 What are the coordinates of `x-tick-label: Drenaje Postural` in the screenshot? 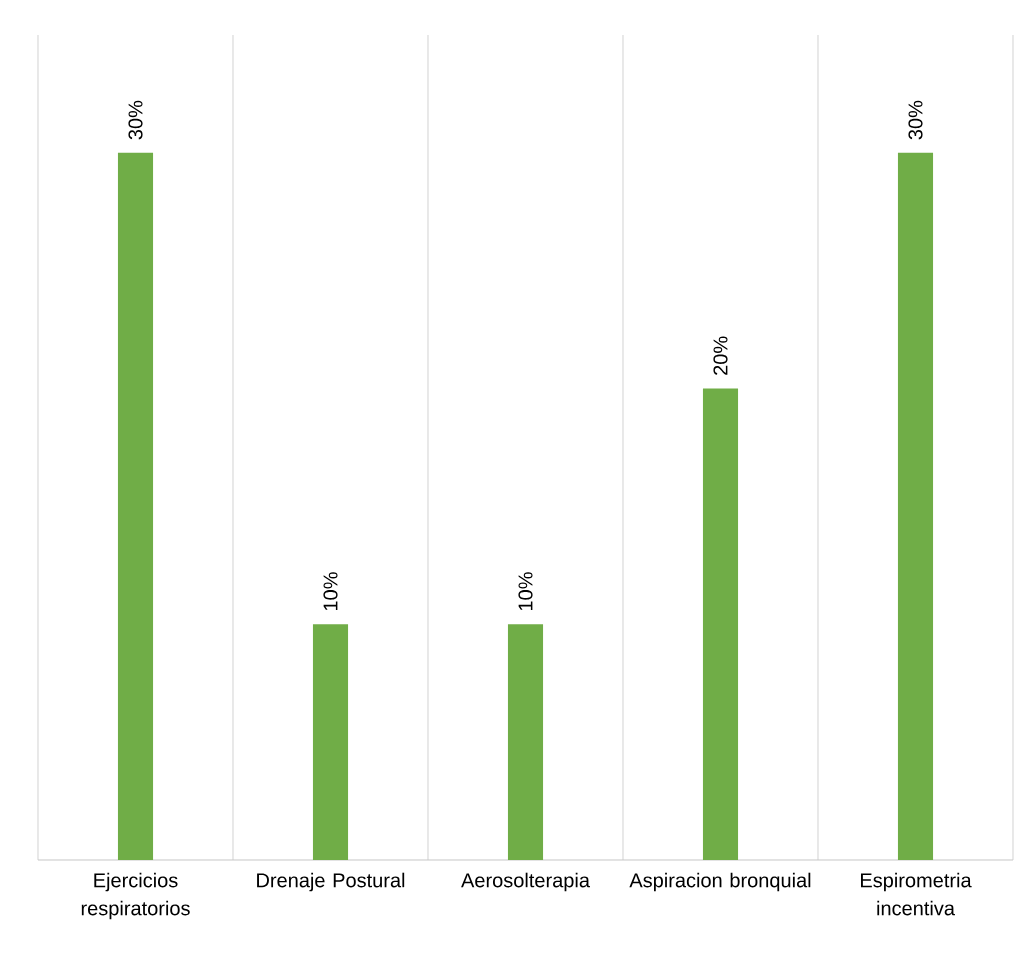 It's located at (331, 882).